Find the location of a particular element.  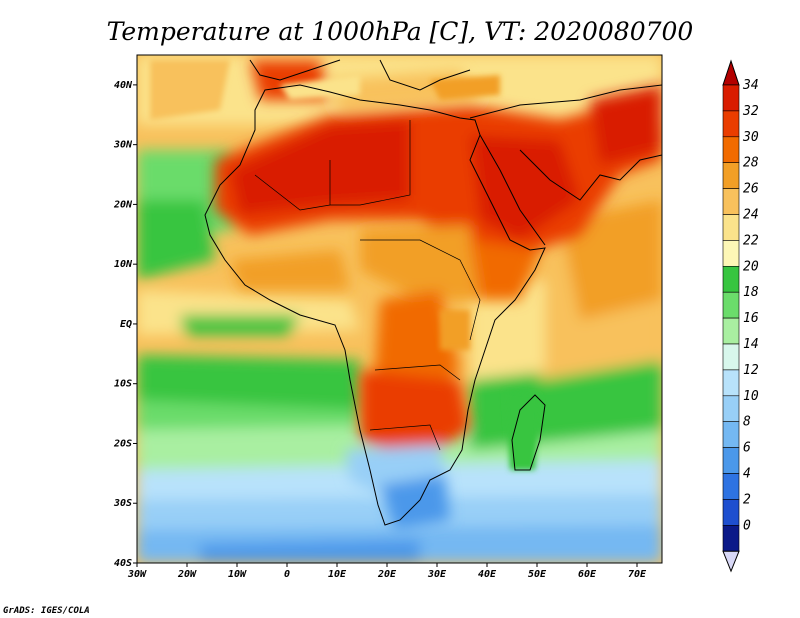

border-south-central is located at coordinates (417, 372).